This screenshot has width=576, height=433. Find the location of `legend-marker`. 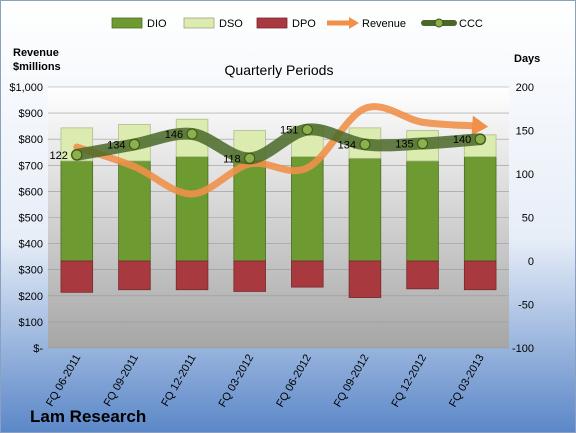

legend-marker is located at coordinates (439, 23).